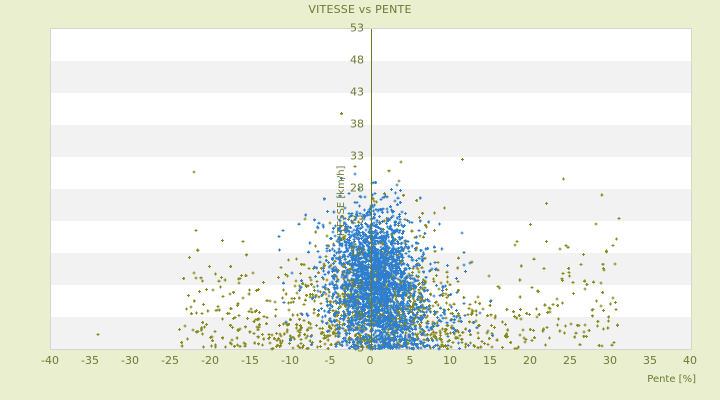 The width and height of the screenshot is (720, 400). Describe the element at coordinates (610, 360) in the screenshot. I see `x-tick-label: 30` at that location.